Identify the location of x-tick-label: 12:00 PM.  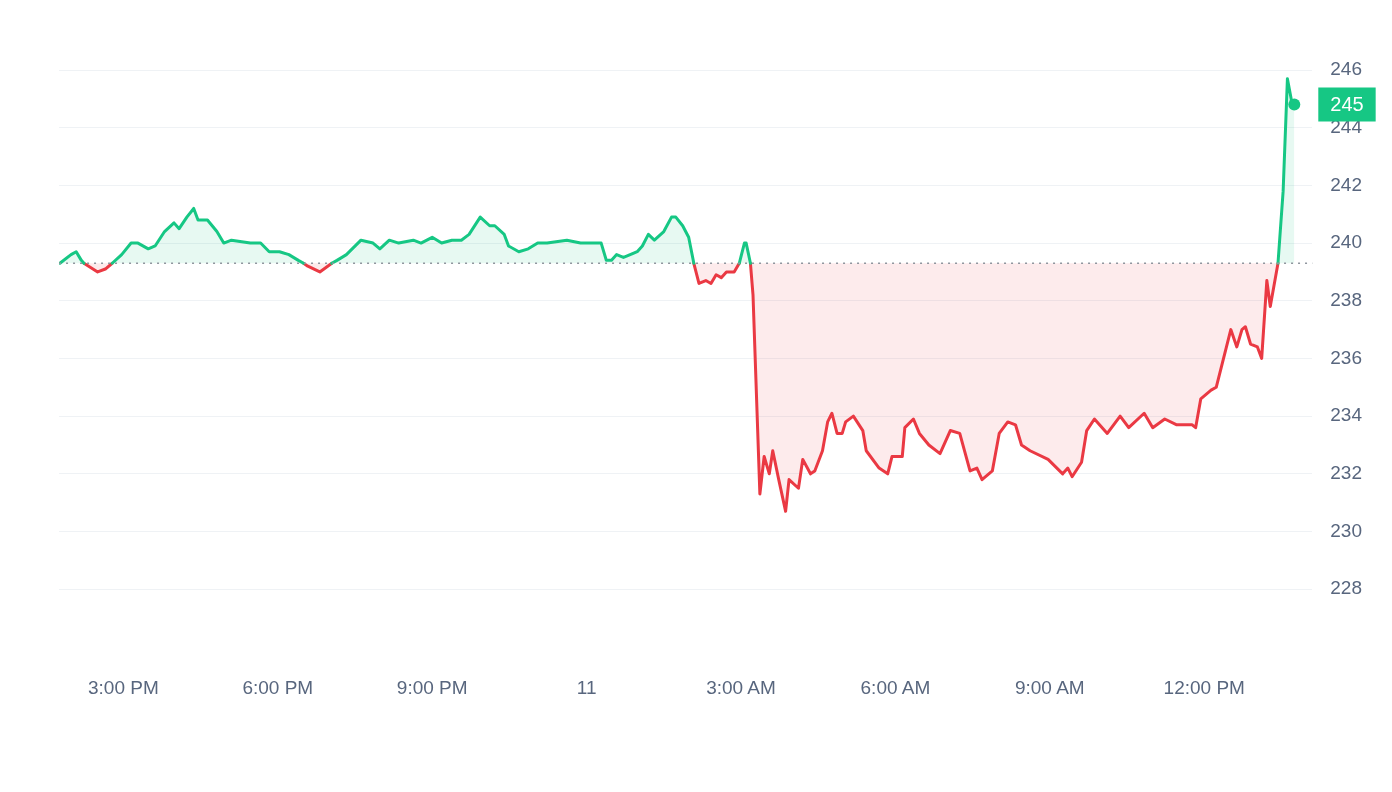
(1204, 687).